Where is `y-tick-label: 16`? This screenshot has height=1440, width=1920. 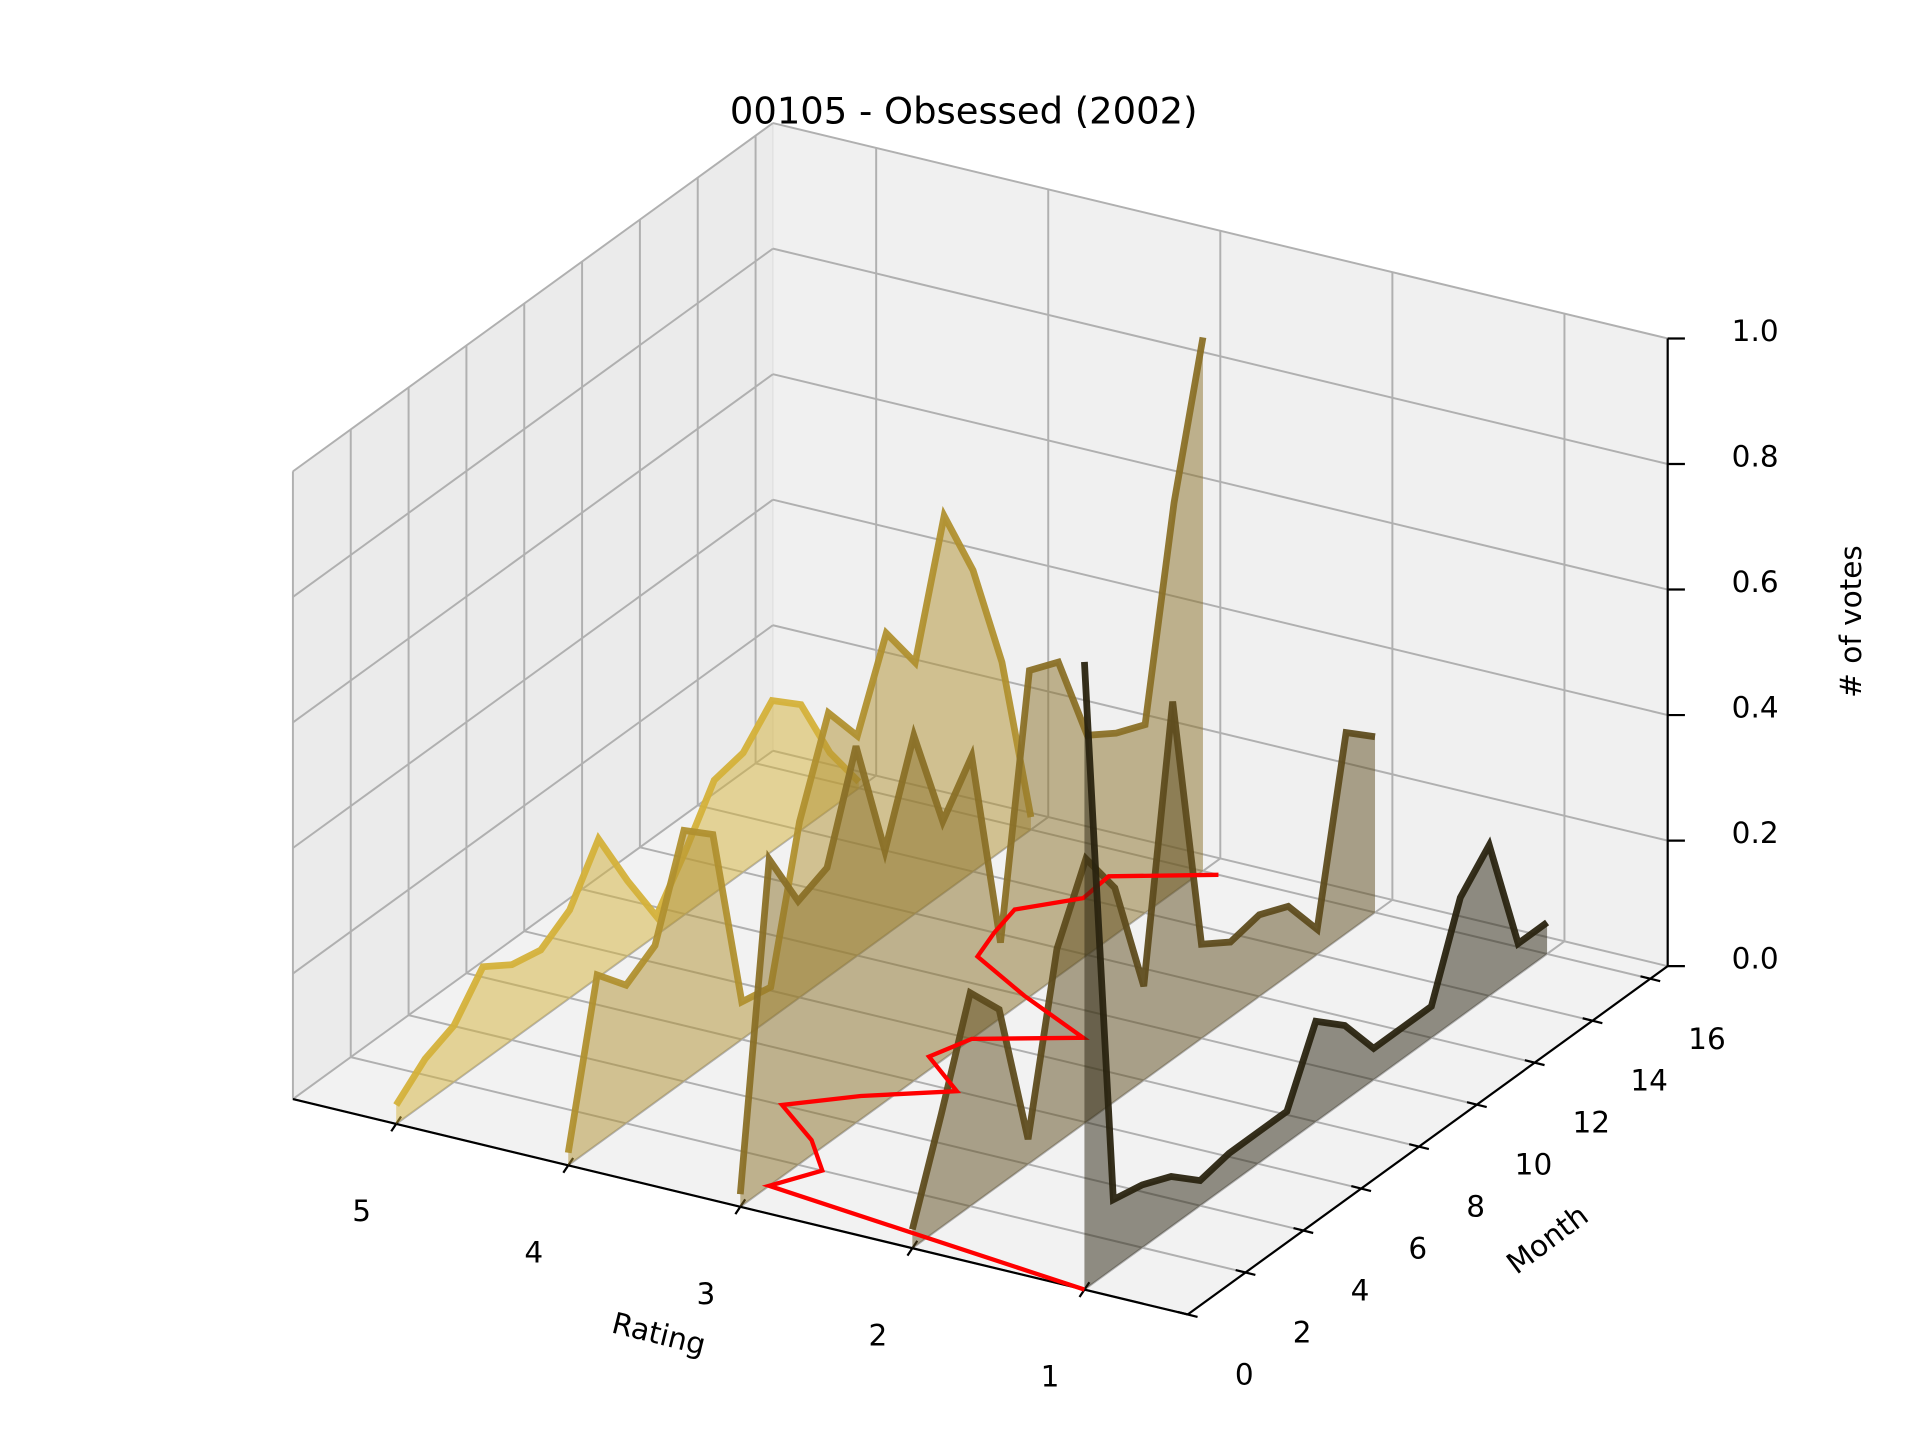 y-tick-label: 16 is located at coordinates (1707, 1039).